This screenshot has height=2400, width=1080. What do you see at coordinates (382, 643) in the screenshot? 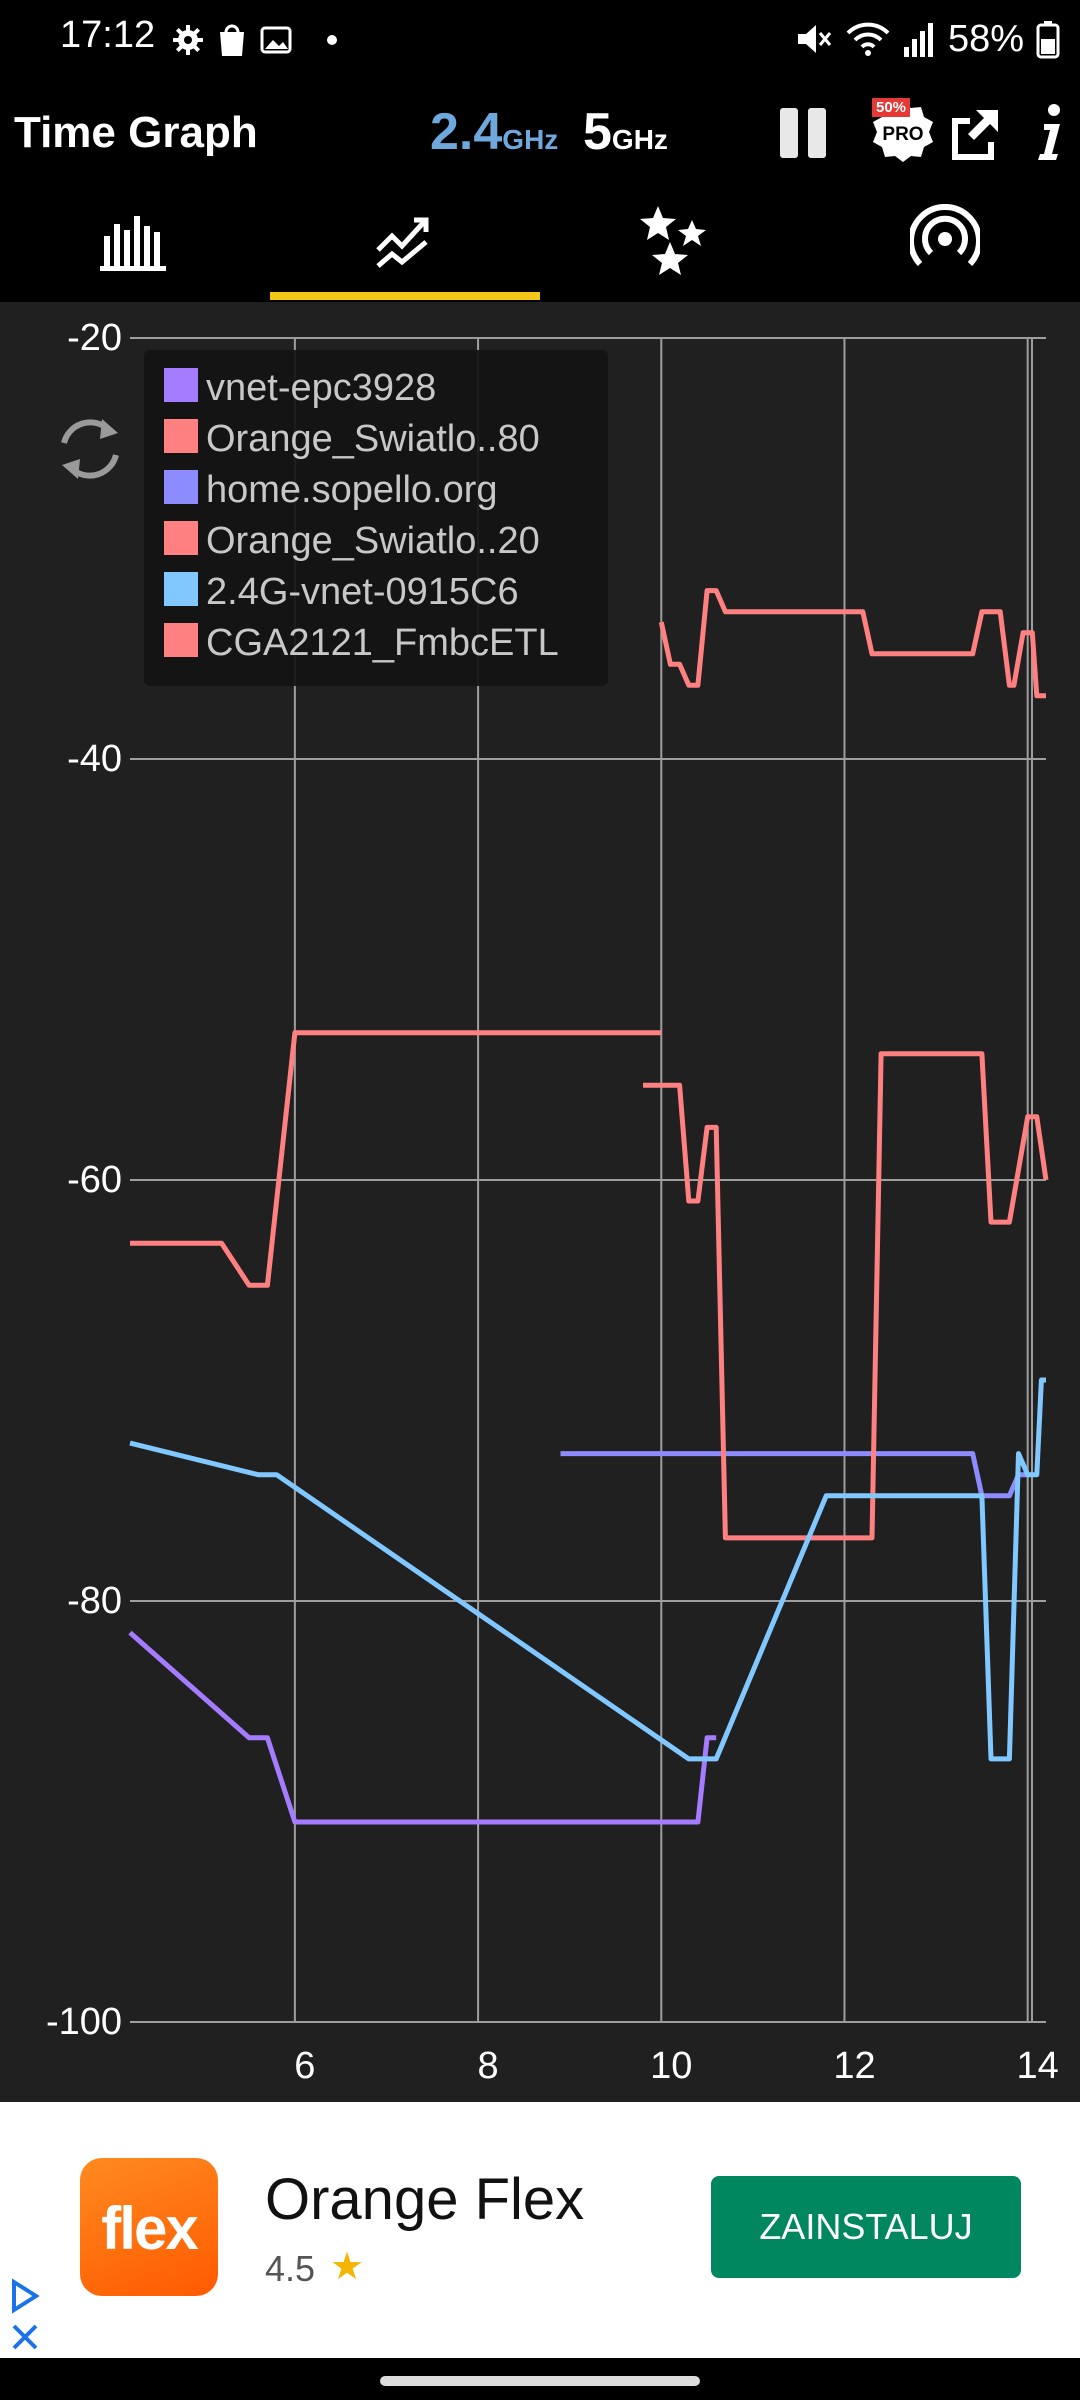
I see `legend-label: CGA2121_FmbcETL` at bounding box center [382, 643].